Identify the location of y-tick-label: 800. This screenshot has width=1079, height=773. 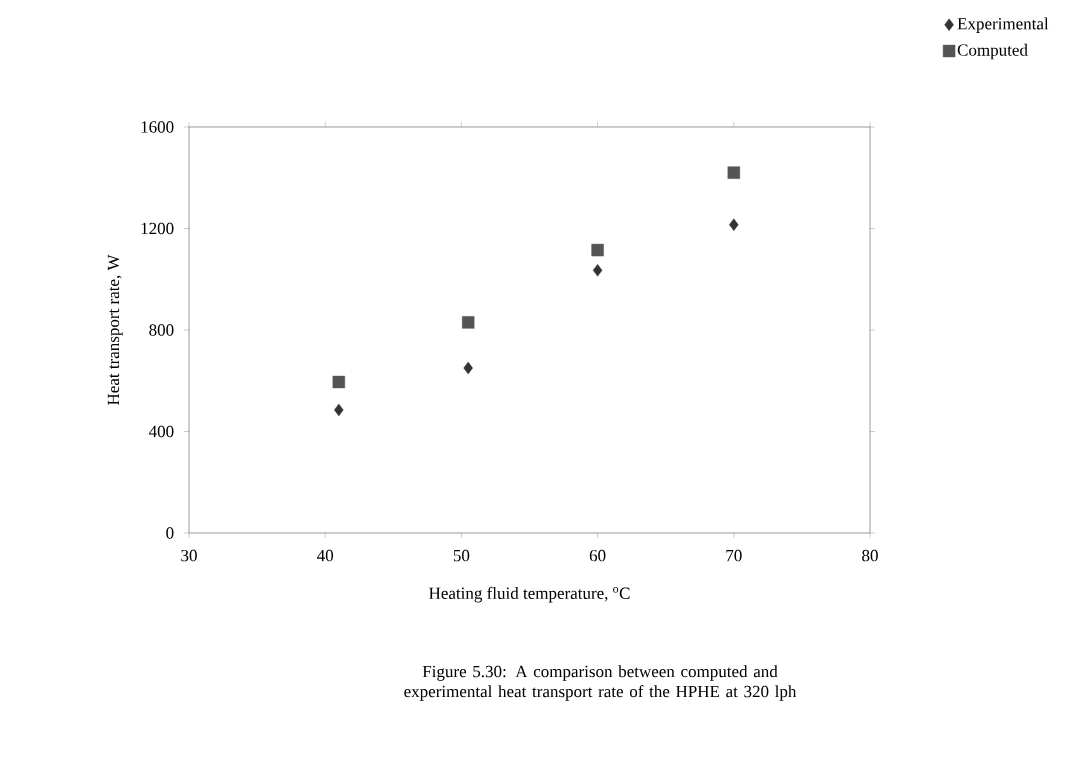
(161, 330).